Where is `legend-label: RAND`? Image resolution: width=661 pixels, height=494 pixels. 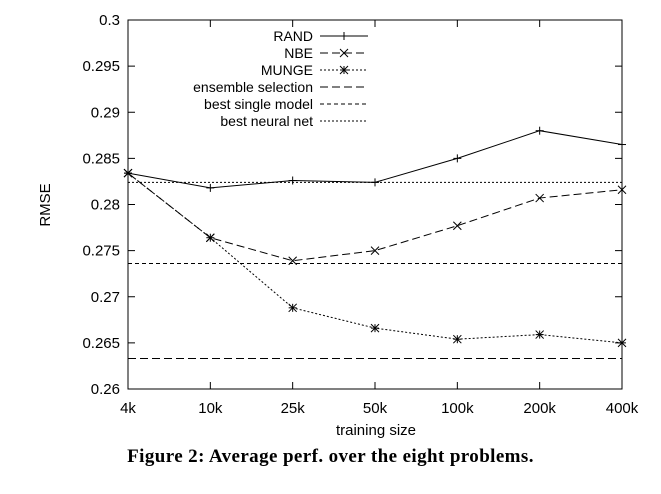 legend-label: RAND is located at coordinates (293, 36).